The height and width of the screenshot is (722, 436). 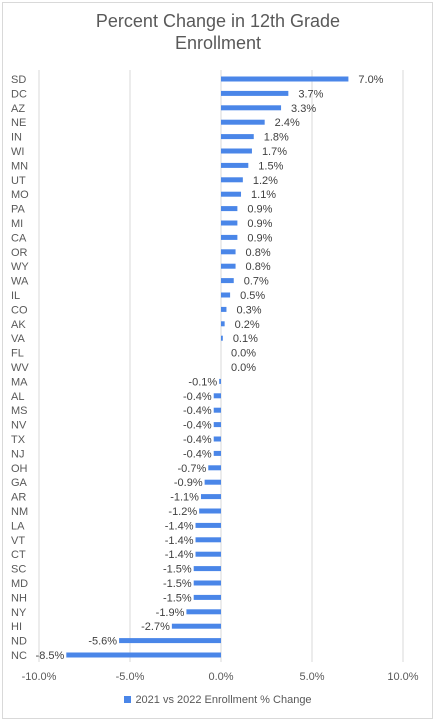 I want to click on category-label: WV, so click(x=20, y=368).